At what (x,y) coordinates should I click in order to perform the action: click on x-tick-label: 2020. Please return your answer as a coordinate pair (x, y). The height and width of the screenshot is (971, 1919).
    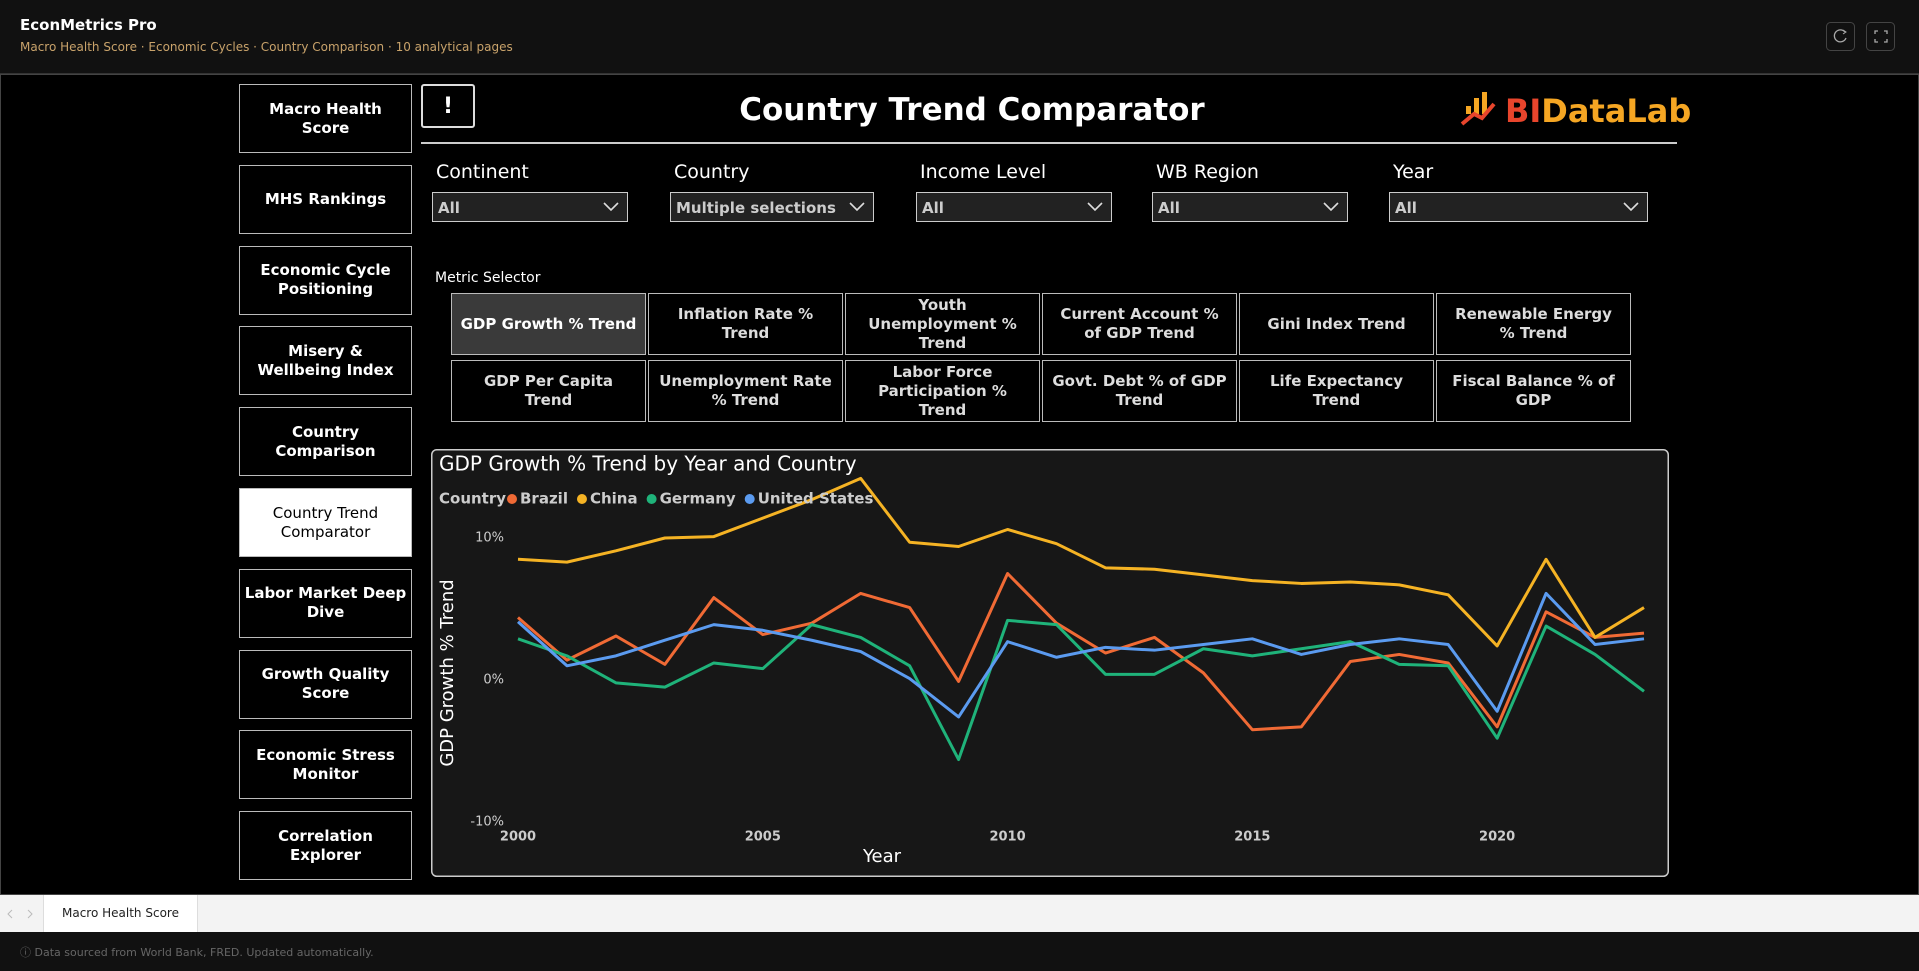
    Looking at the image, I should click on (1497, 837).